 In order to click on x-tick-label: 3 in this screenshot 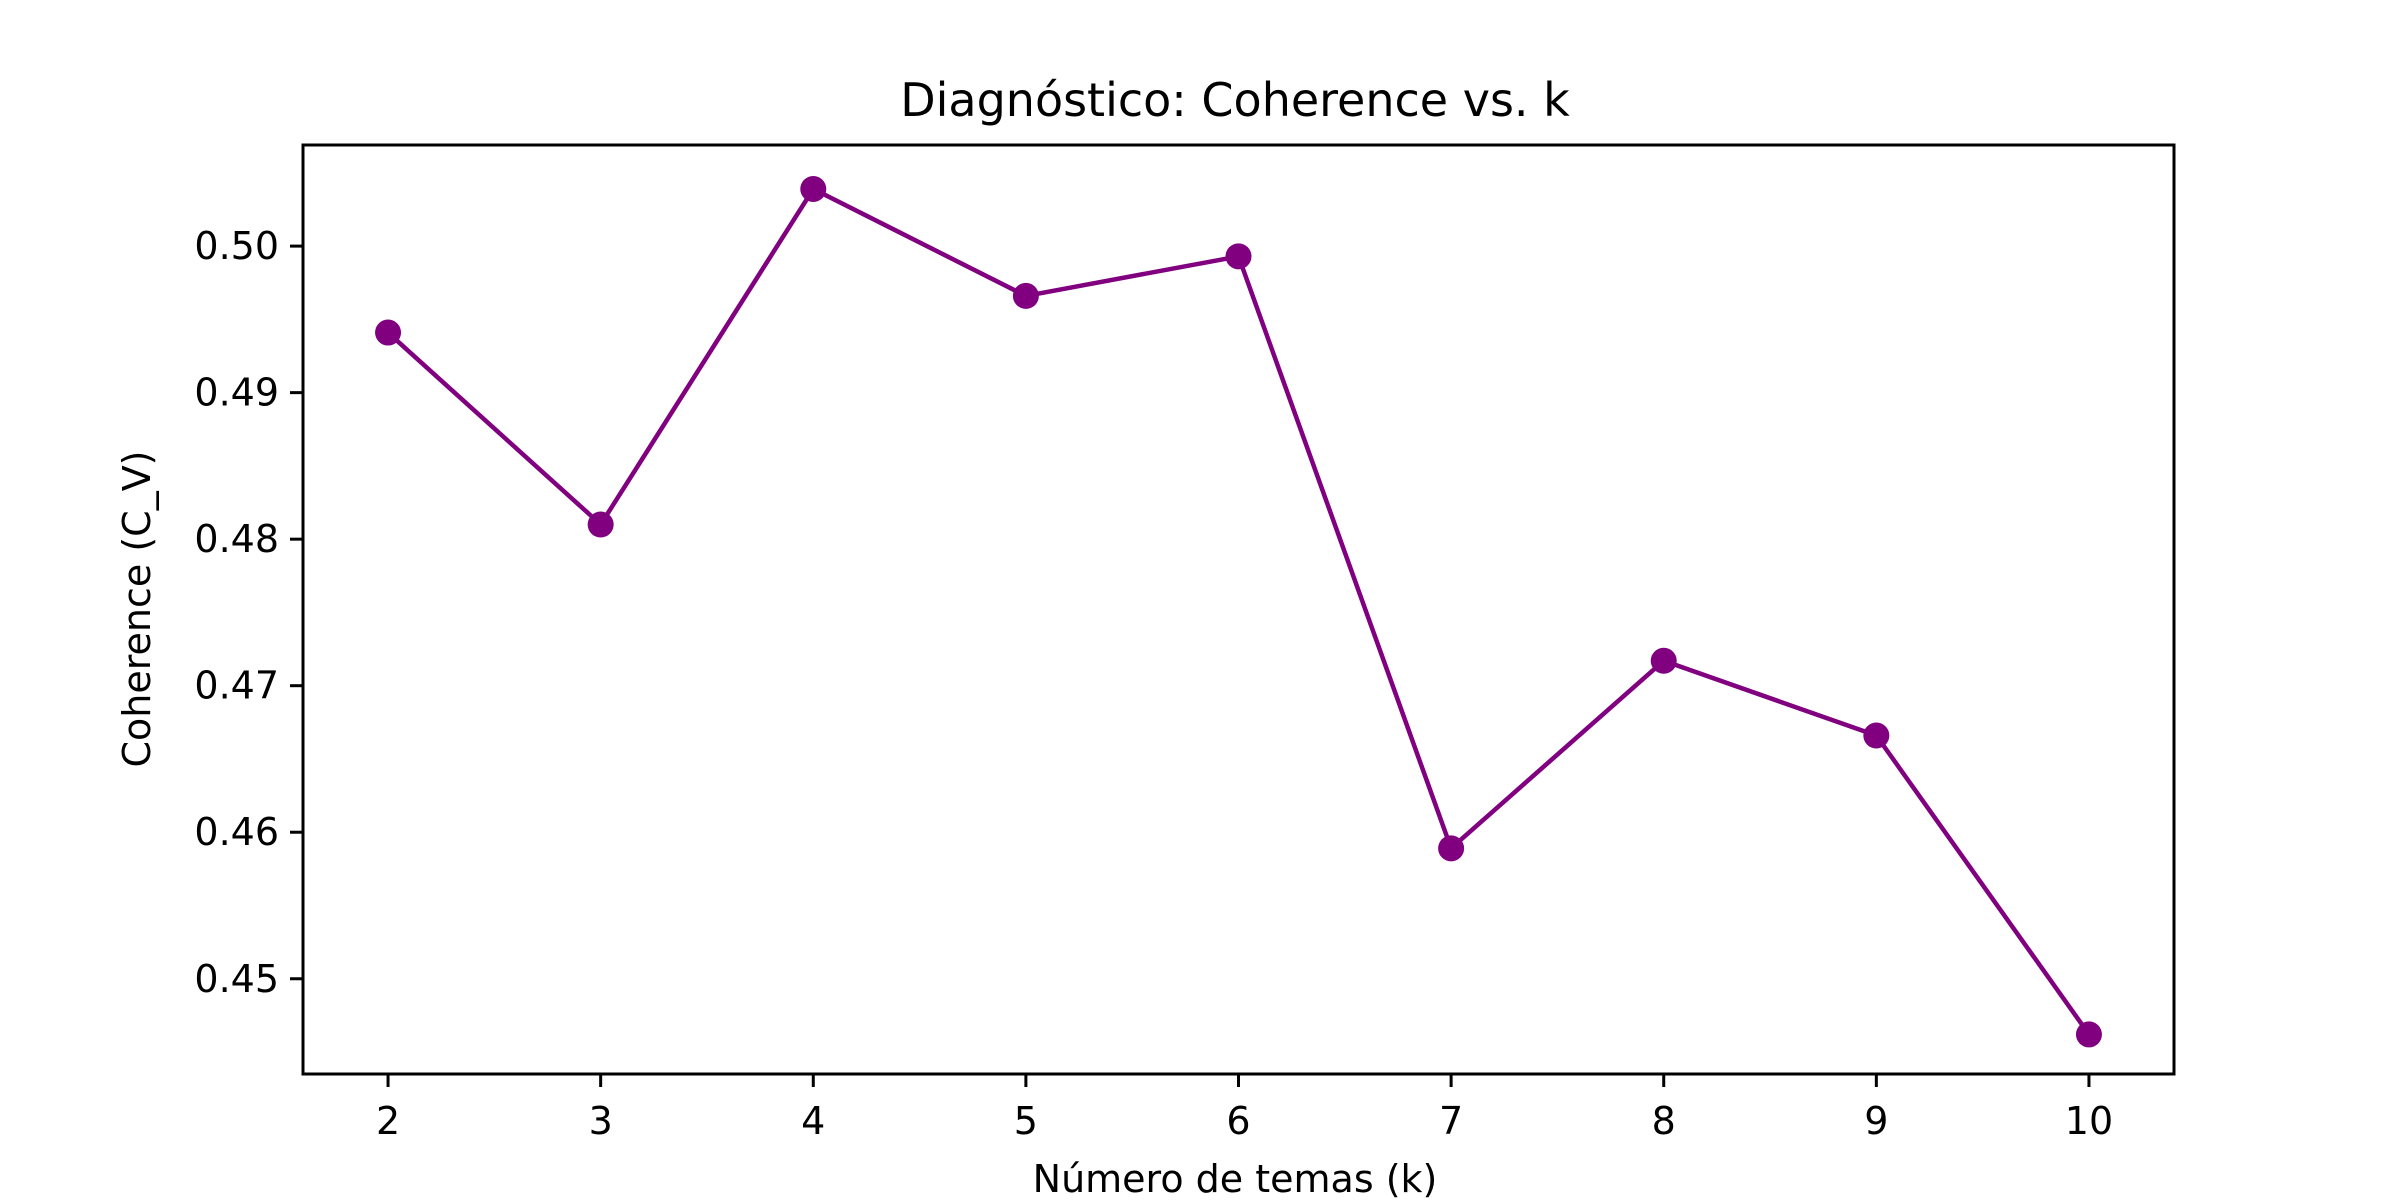, I will do `click(601, 1121)`.